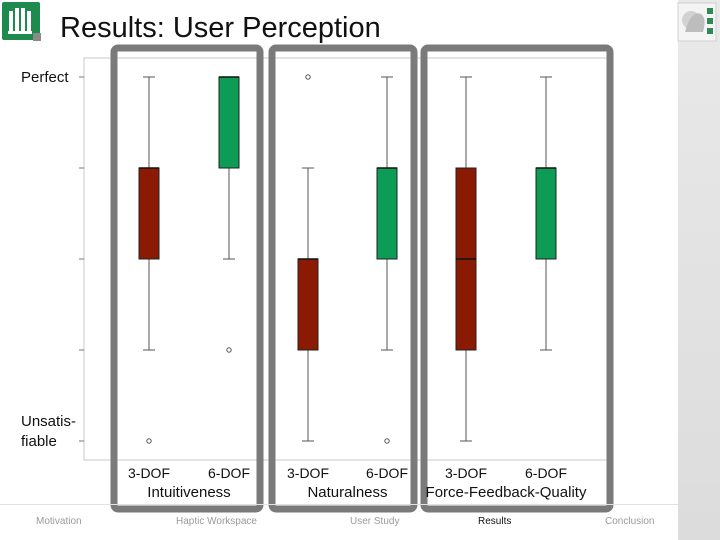 The width and height of the screenshot is (720, 540). What do you see at coordinates (697, 22) in the screenshot?
I see `crest-icon` at bounding box center [697, 22].